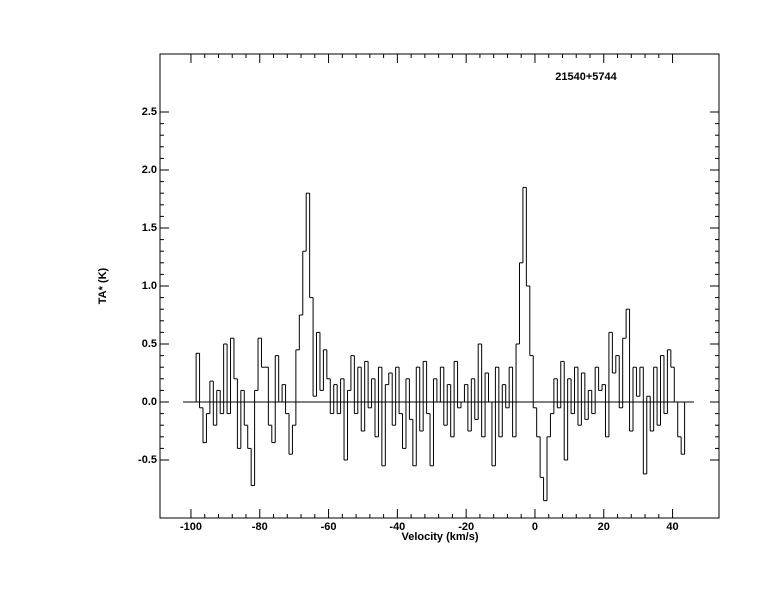 The width and height of the screenshot is (774, 612). I want to click on x-tick-label: -100, so click(191, 527).